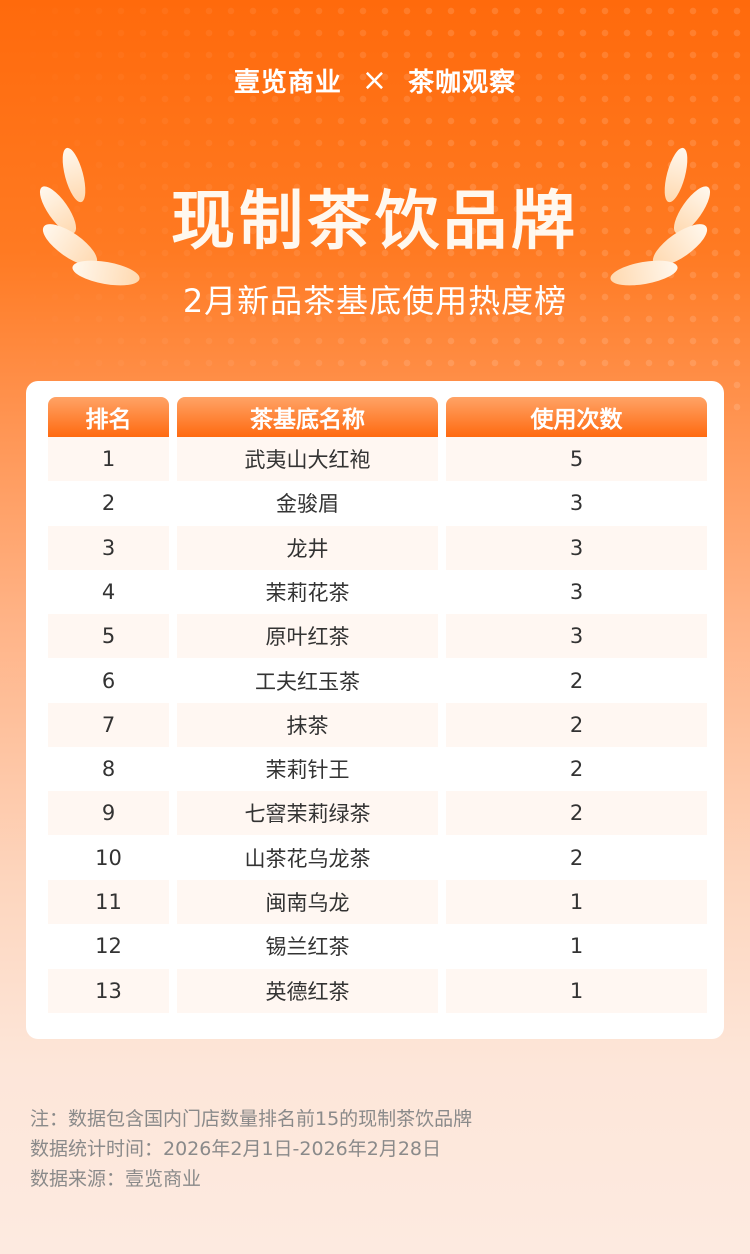 This screenshot has width=750, height=1254. Describe the element at coordinates (251, 1119) in the screenshot. I see `note-scope: 注：数据包含国内门店数量排名前15的现制茶饮品牌` at that location.